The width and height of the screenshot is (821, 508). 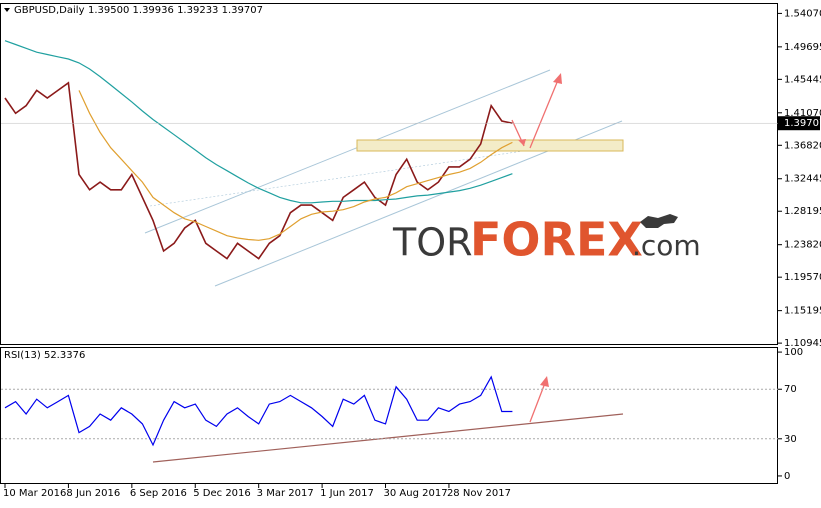 What do you see at coordinates (34, 493) in the screenshot?
I see `x-tick-label: 10 Mar 2016` at bounding box center [34, 493].